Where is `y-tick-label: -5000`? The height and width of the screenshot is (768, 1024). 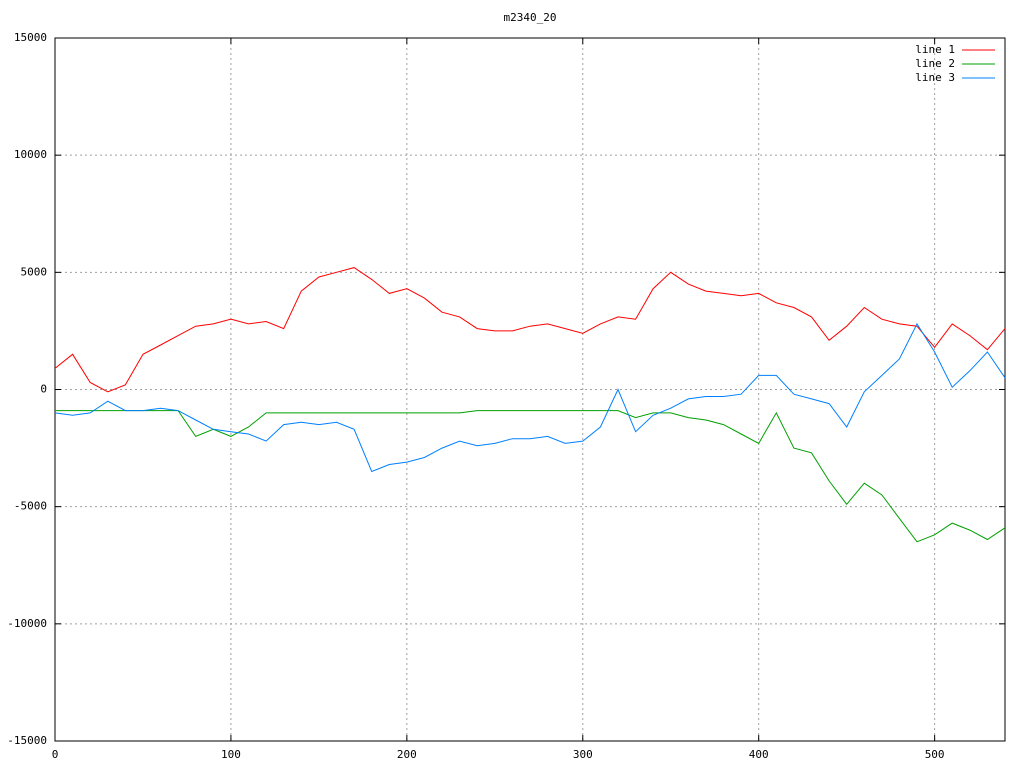 y-tick-label: -5000 is located at coordinates (30, 506).